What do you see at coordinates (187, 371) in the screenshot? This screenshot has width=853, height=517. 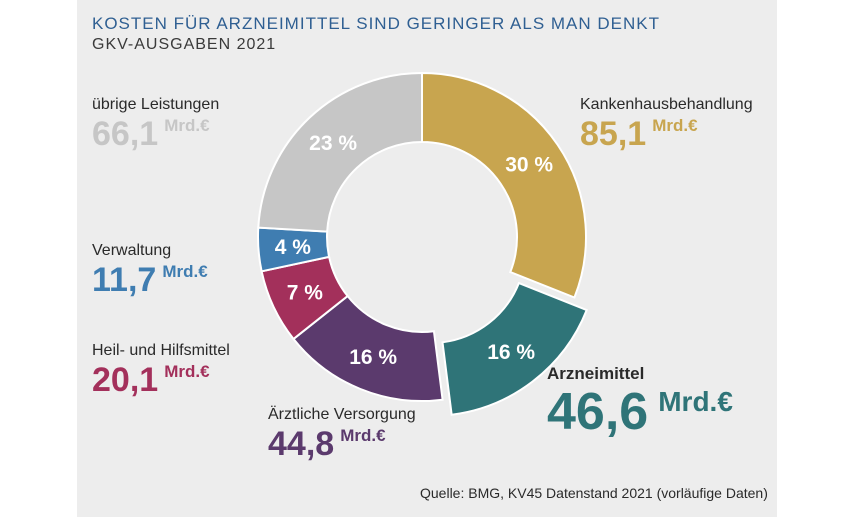 I see `label-heilmittel-unit: Mrd.€` at bounding box center [187, 371].